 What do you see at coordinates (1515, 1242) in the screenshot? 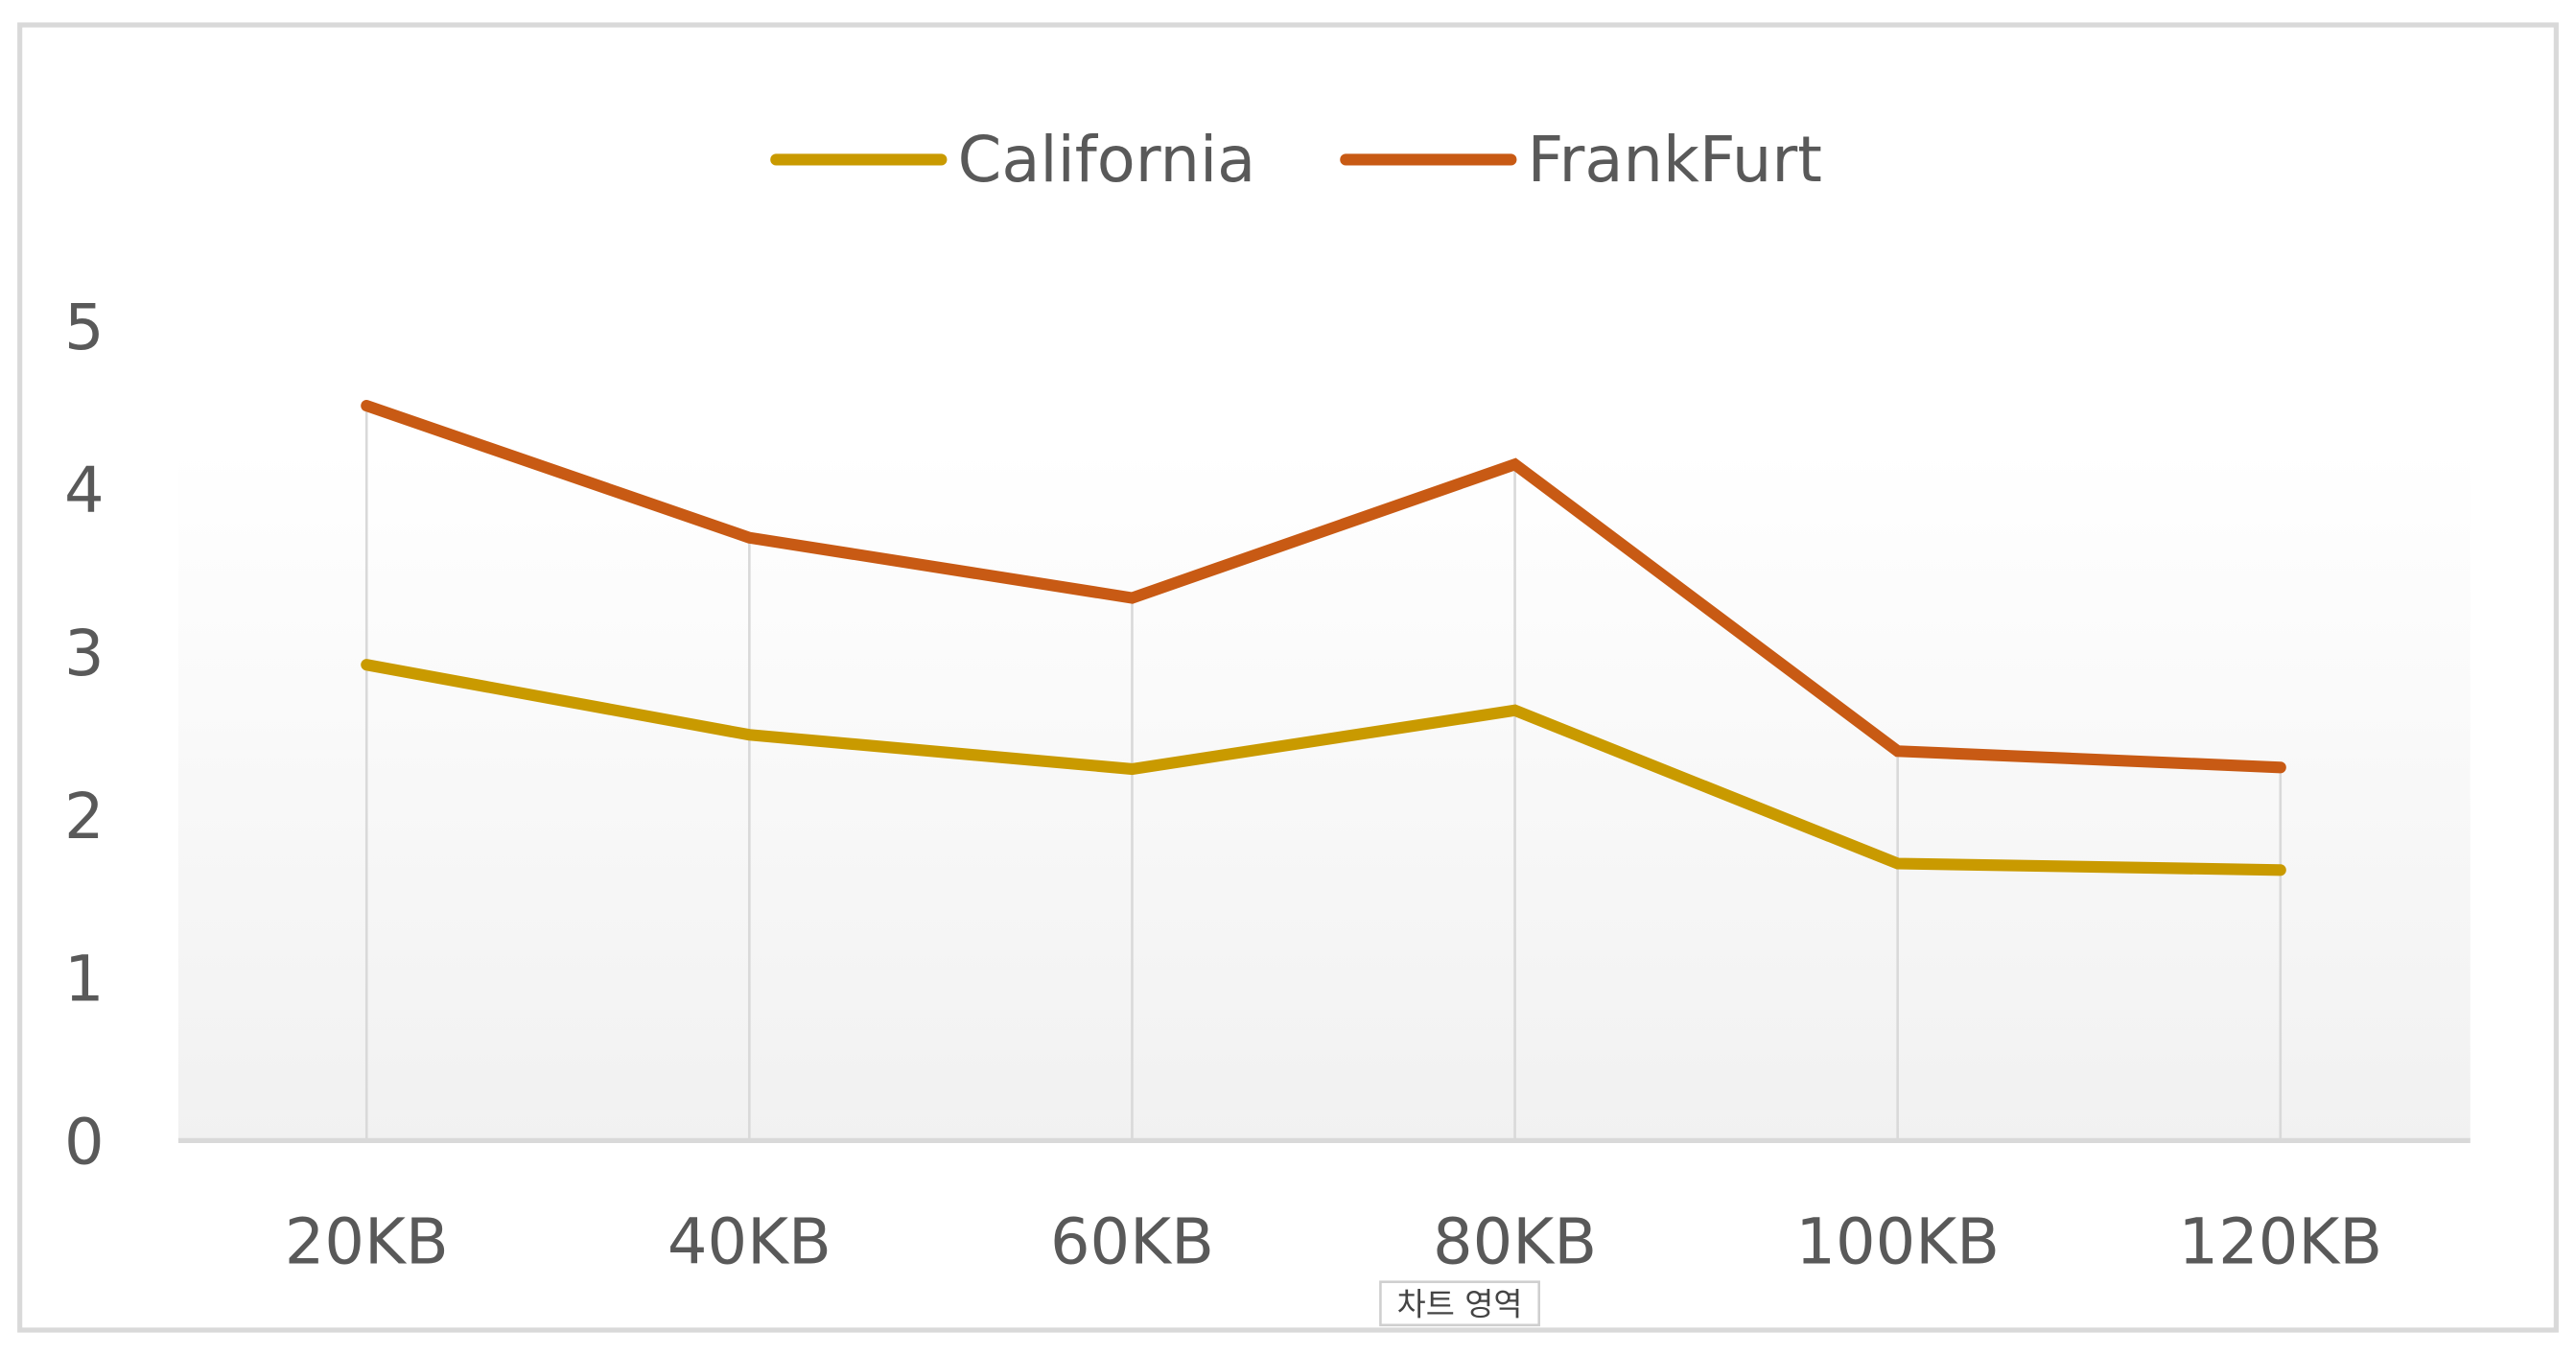
I see `x-tick-label: 80KB` at bounding box center [1515, 1242].